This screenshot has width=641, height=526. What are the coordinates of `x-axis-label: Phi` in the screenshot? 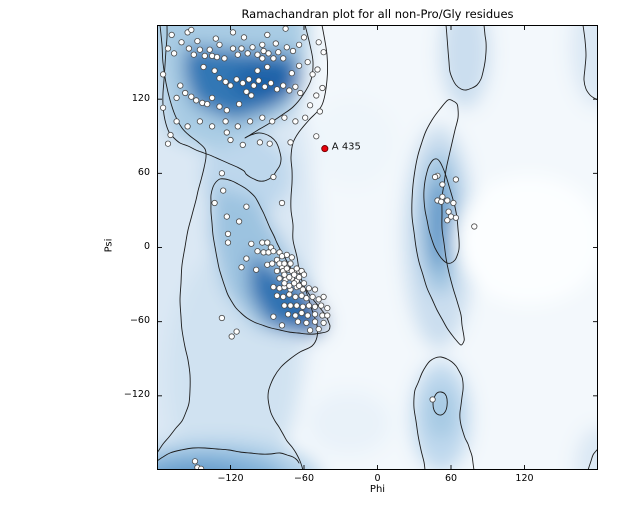 It's located at (377, 489).